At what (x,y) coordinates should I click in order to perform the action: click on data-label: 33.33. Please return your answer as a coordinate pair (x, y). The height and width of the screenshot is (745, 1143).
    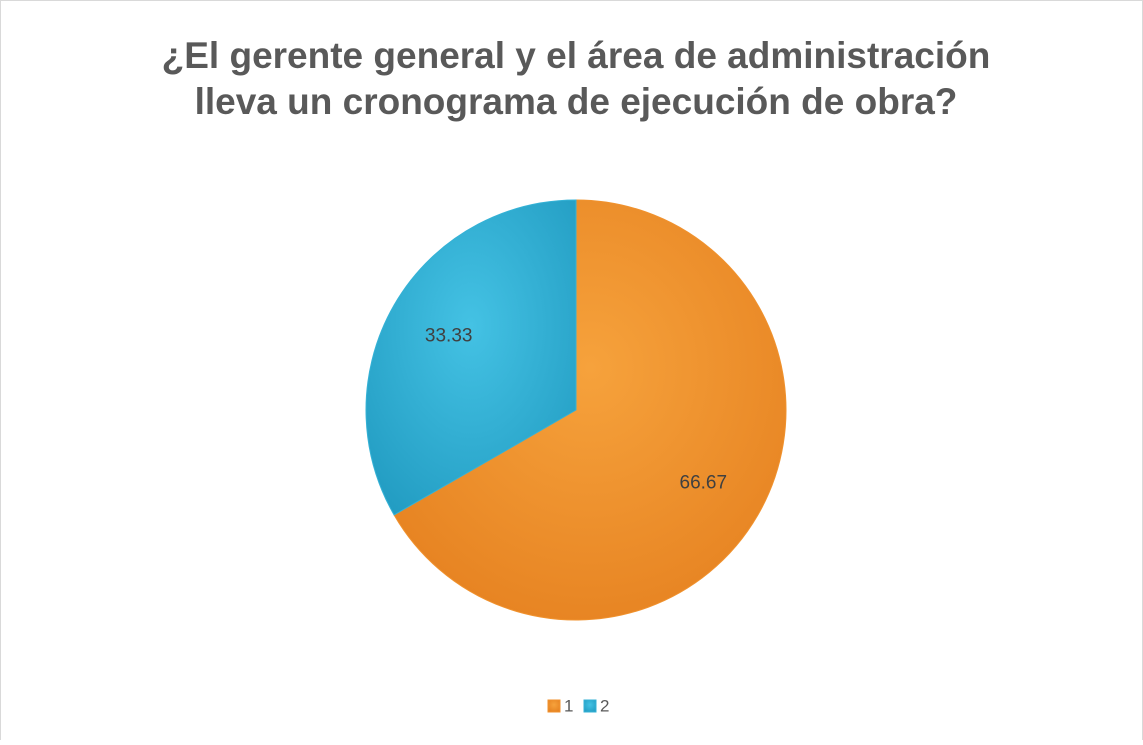
    Looking at the image, I should click on (449, 336).